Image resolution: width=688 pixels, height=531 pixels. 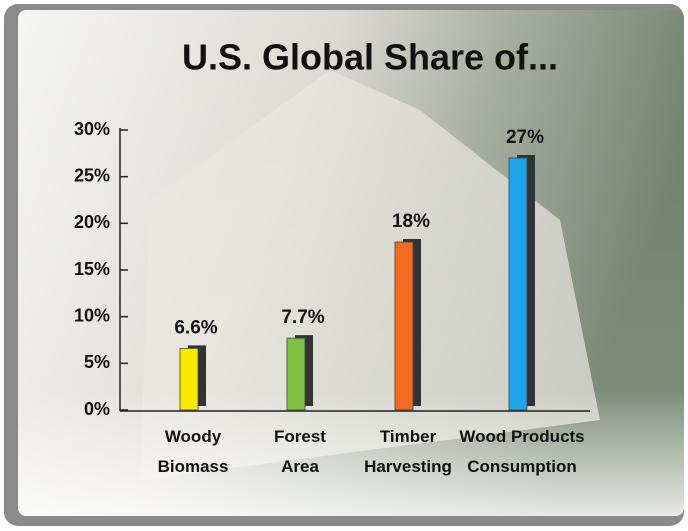 I want to click on value-label: 27%, so click(x=525, y=137).